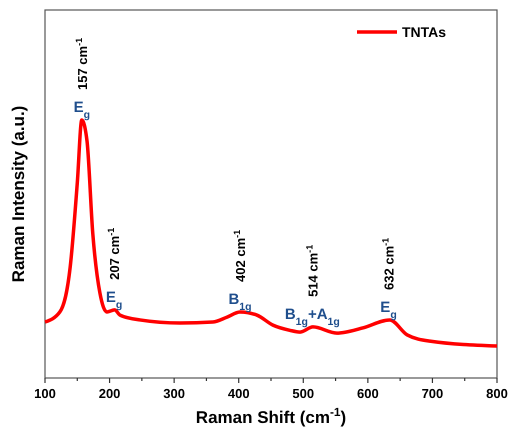 The image size is (511, 433). What do you see at coordinates (18, 194) in the screenshot?
I see `y-axis-title: Raman Intensity (a.u.)` at bounding box center [18, 194].